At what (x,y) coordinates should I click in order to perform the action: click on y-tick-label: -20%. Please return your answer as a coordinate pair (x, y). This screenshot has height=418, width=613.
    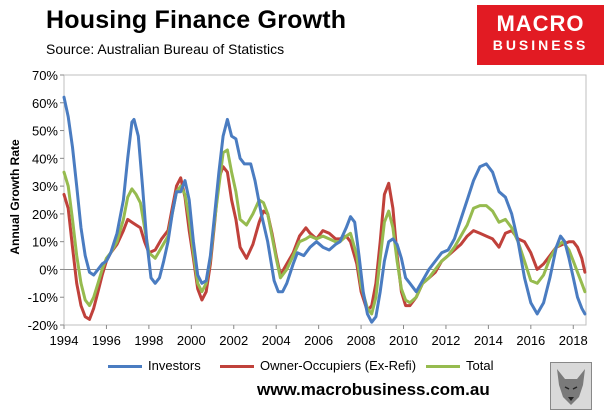
    Looking at the image, I should click on (43, 325).